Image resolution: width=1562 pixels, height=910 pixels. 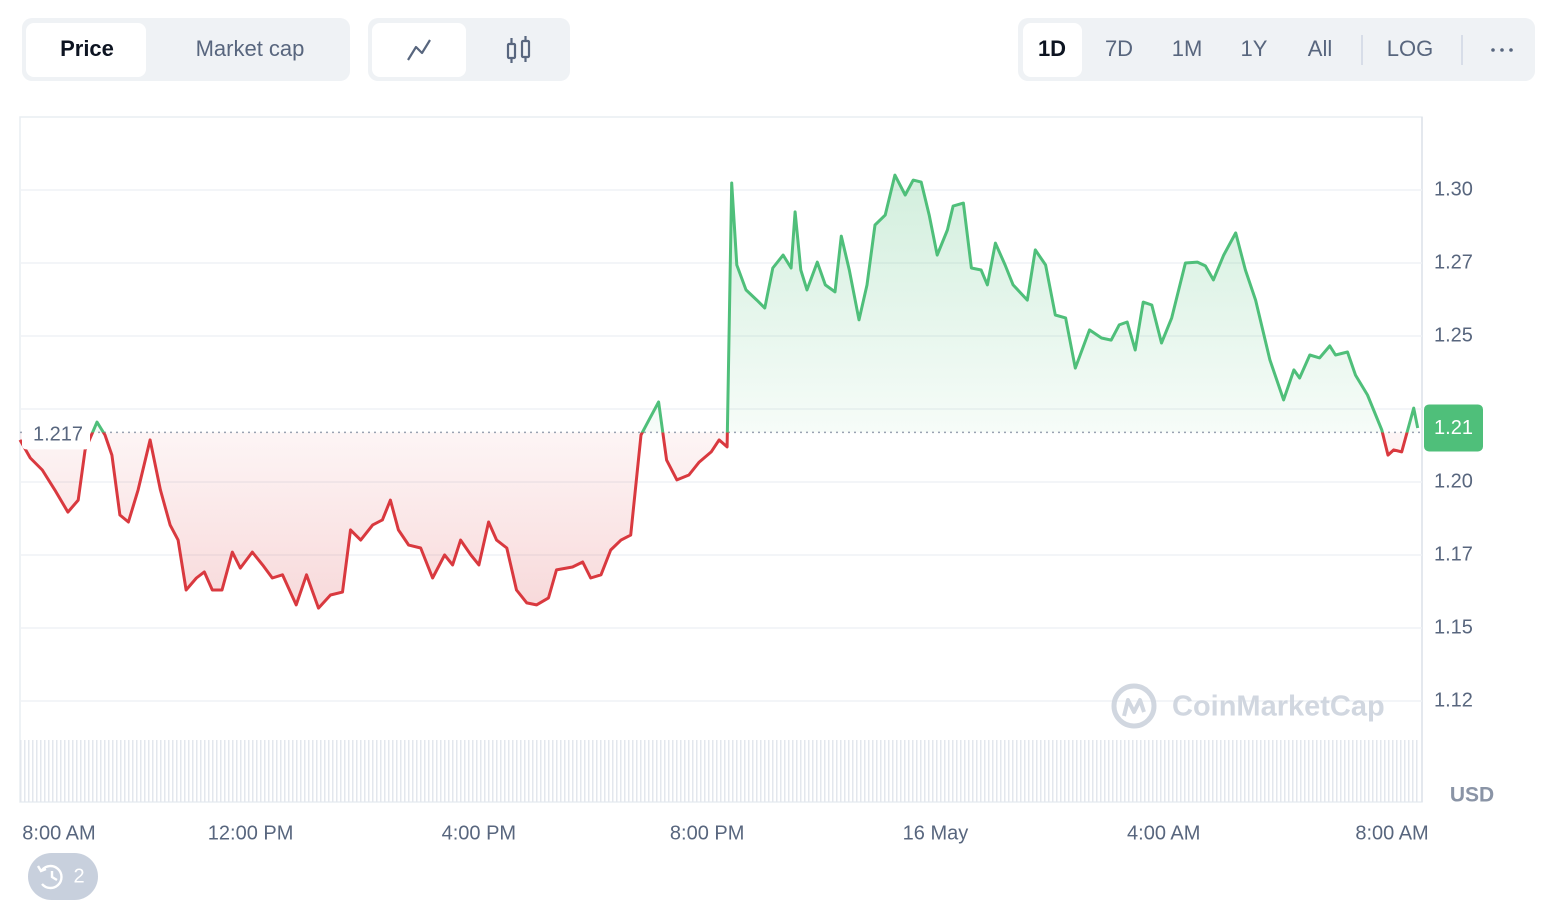 I want to click on x-tick-label: 4:00 PM, so click(x=479, y=833).